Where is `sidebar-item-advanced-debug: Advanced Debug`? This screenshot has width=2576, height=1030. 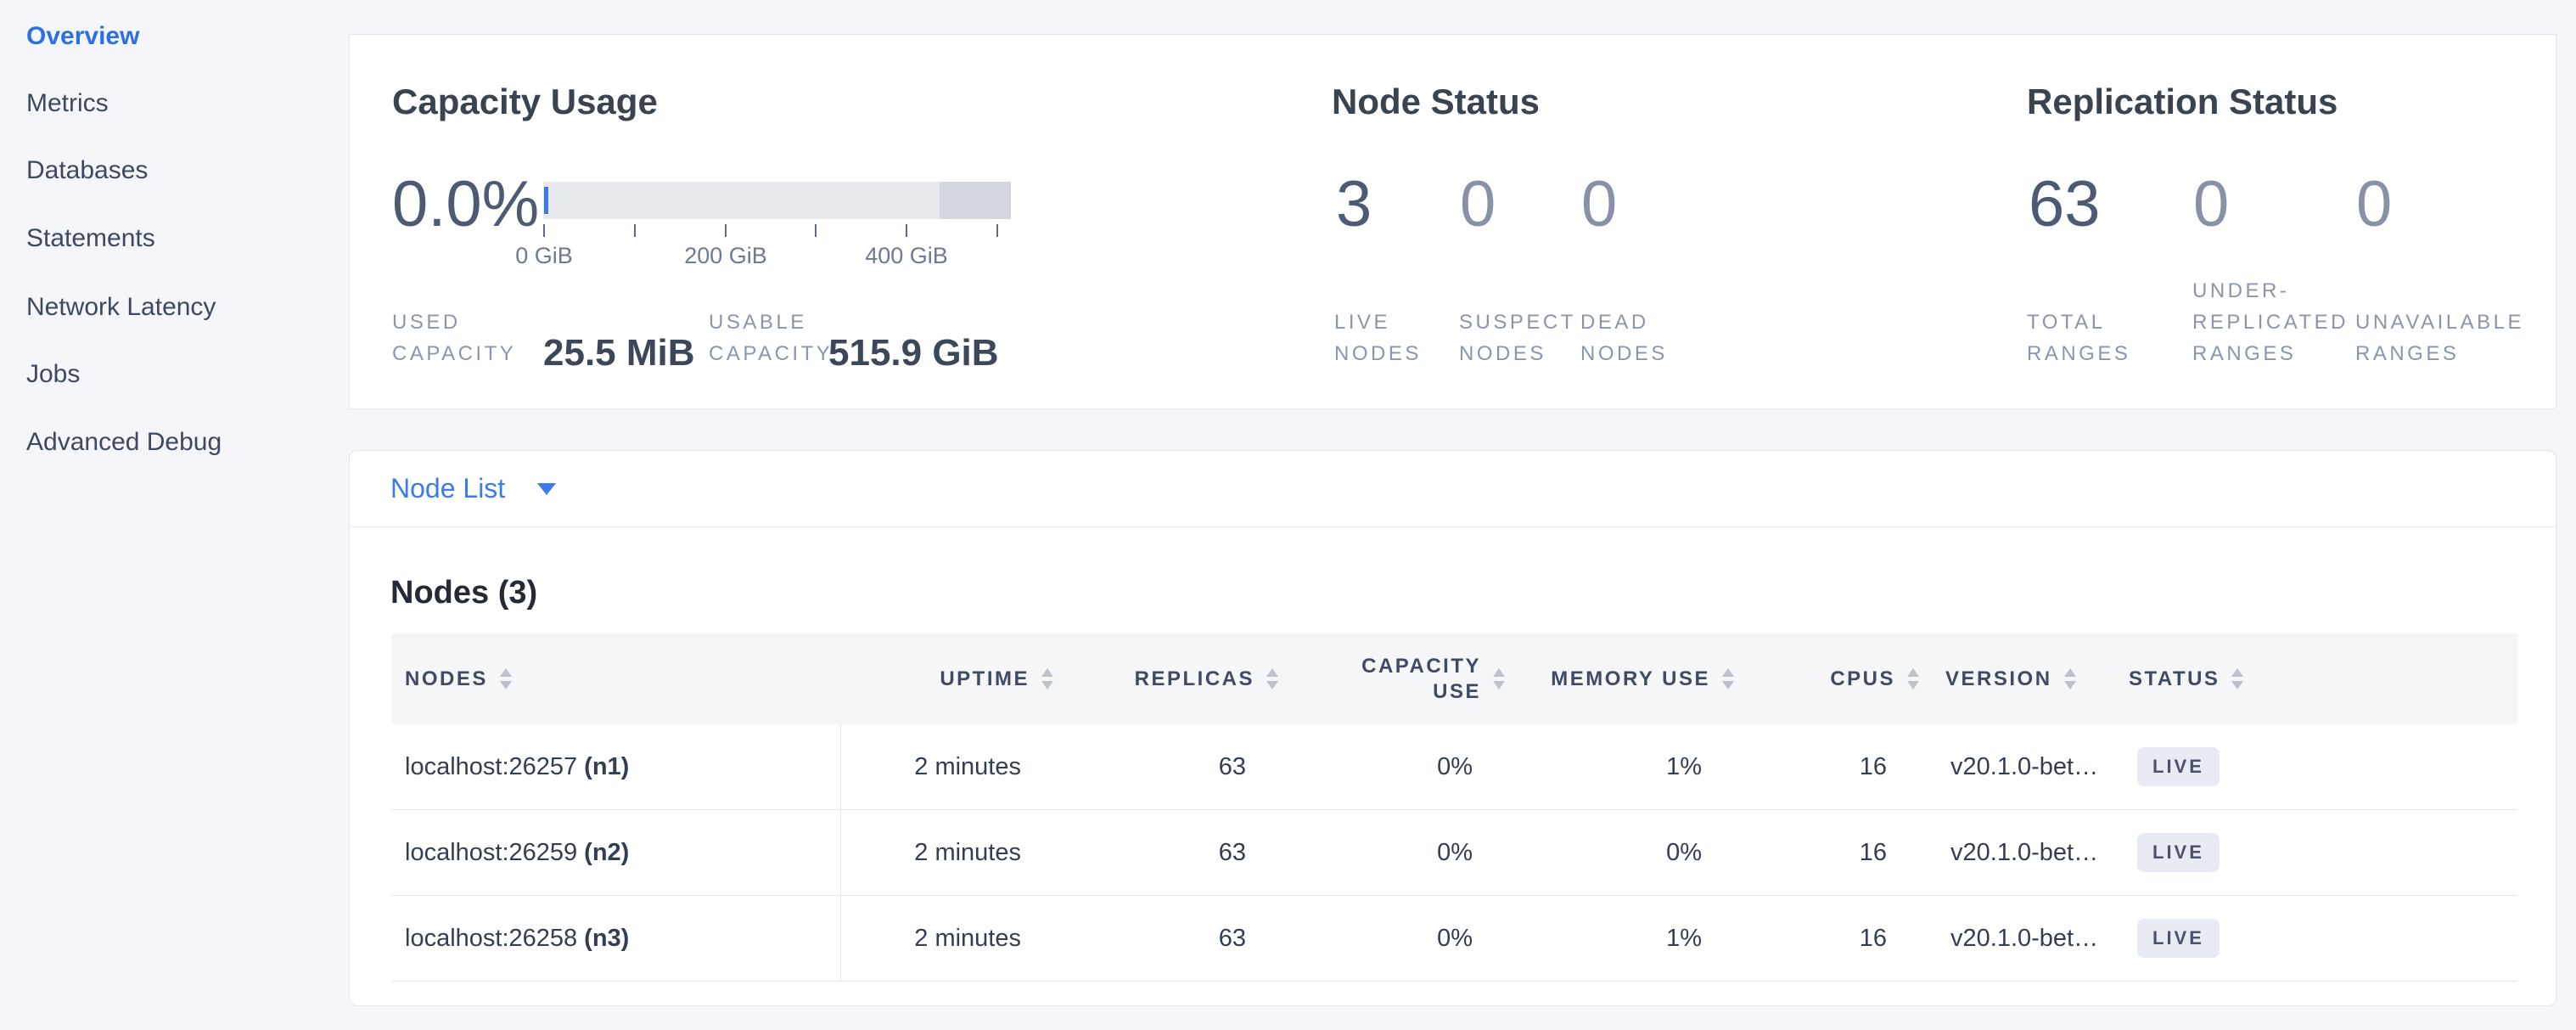 sidebar-item-advanced-debug: Advanced Debug is located at coordinates (124, 442).